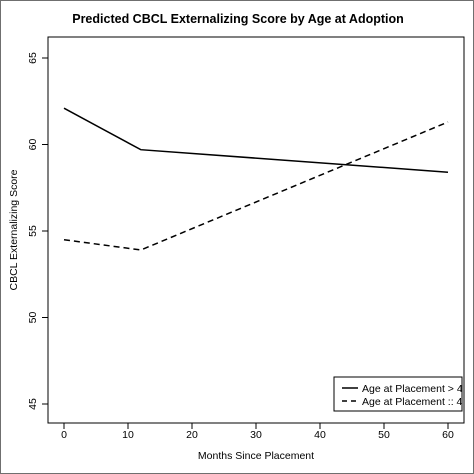 The image size is (474, 474). I want to click on y-tick-label: 45, so click(33, 404).